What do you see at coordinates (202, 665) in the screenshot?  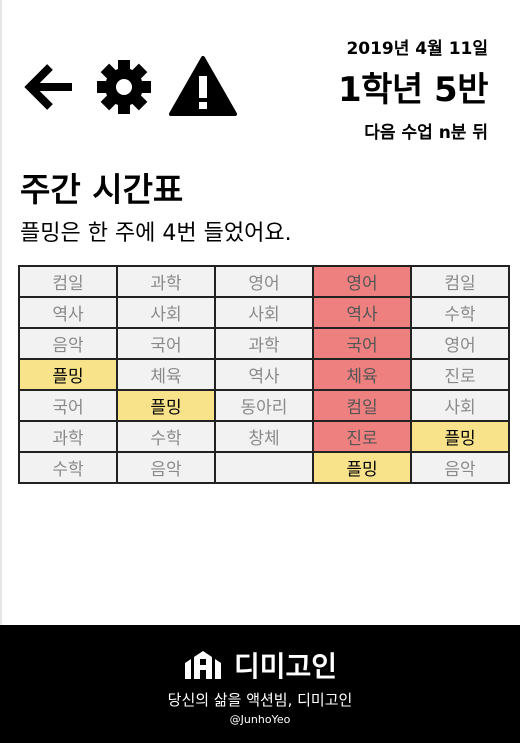 I see `school-logo-icon` at bounding box center [202, 665].